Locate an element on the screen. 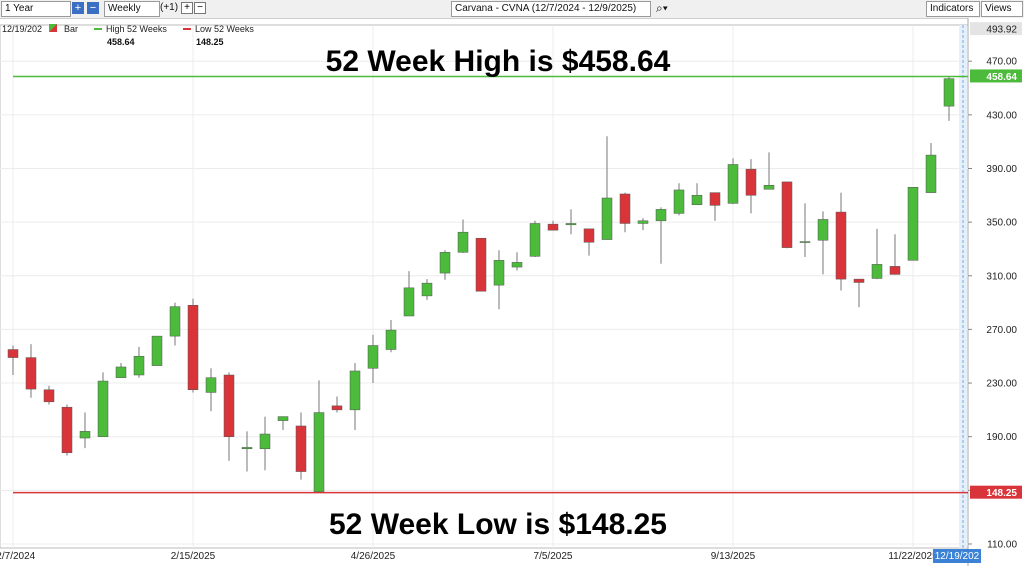  axis-background is located at coordinates (996, 292).